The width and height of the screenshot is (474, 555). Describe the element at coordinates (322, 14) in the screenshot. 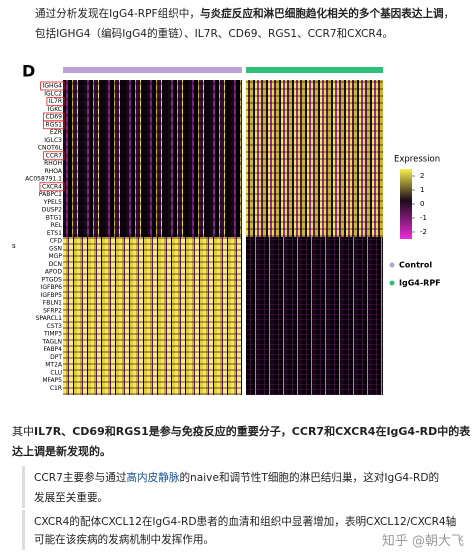

I see `bold-text: 与炎症反应和淋巴细胞趋化相关的多个基因表达上调` at that location.